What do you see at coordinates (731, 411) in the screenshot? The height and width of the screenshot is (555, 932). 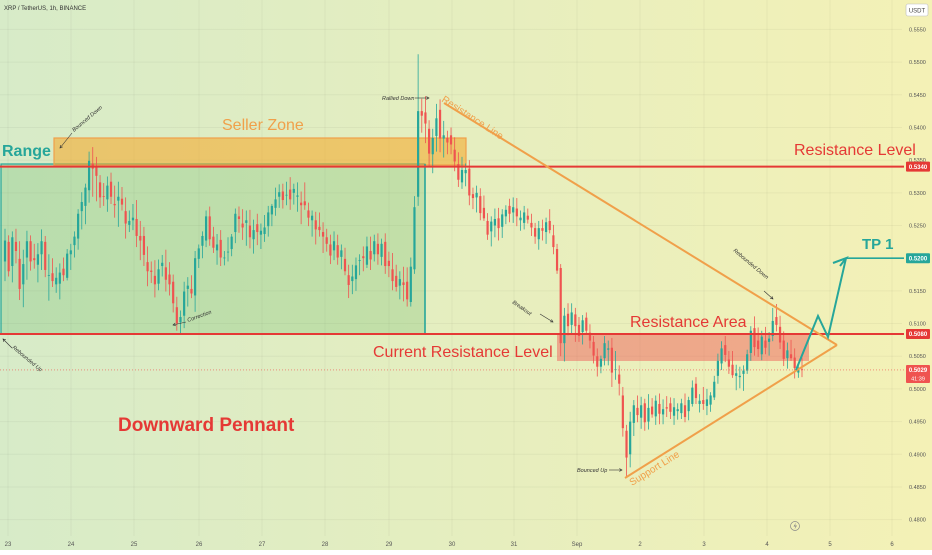 I see `support-trendline` at bounding box center [731, 411].